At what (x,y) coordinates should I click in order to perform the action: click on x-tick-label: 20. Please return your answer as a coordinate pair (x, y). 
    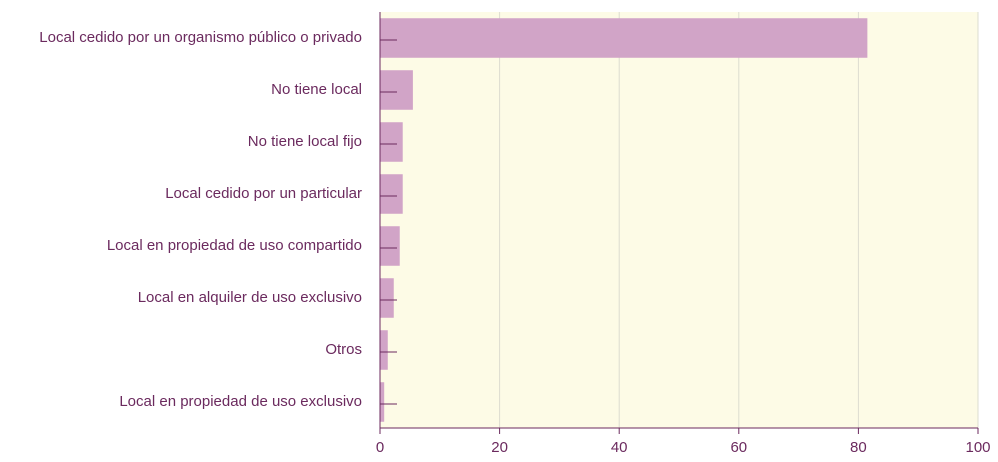
    Looking at the image, I should click on (499, 447).